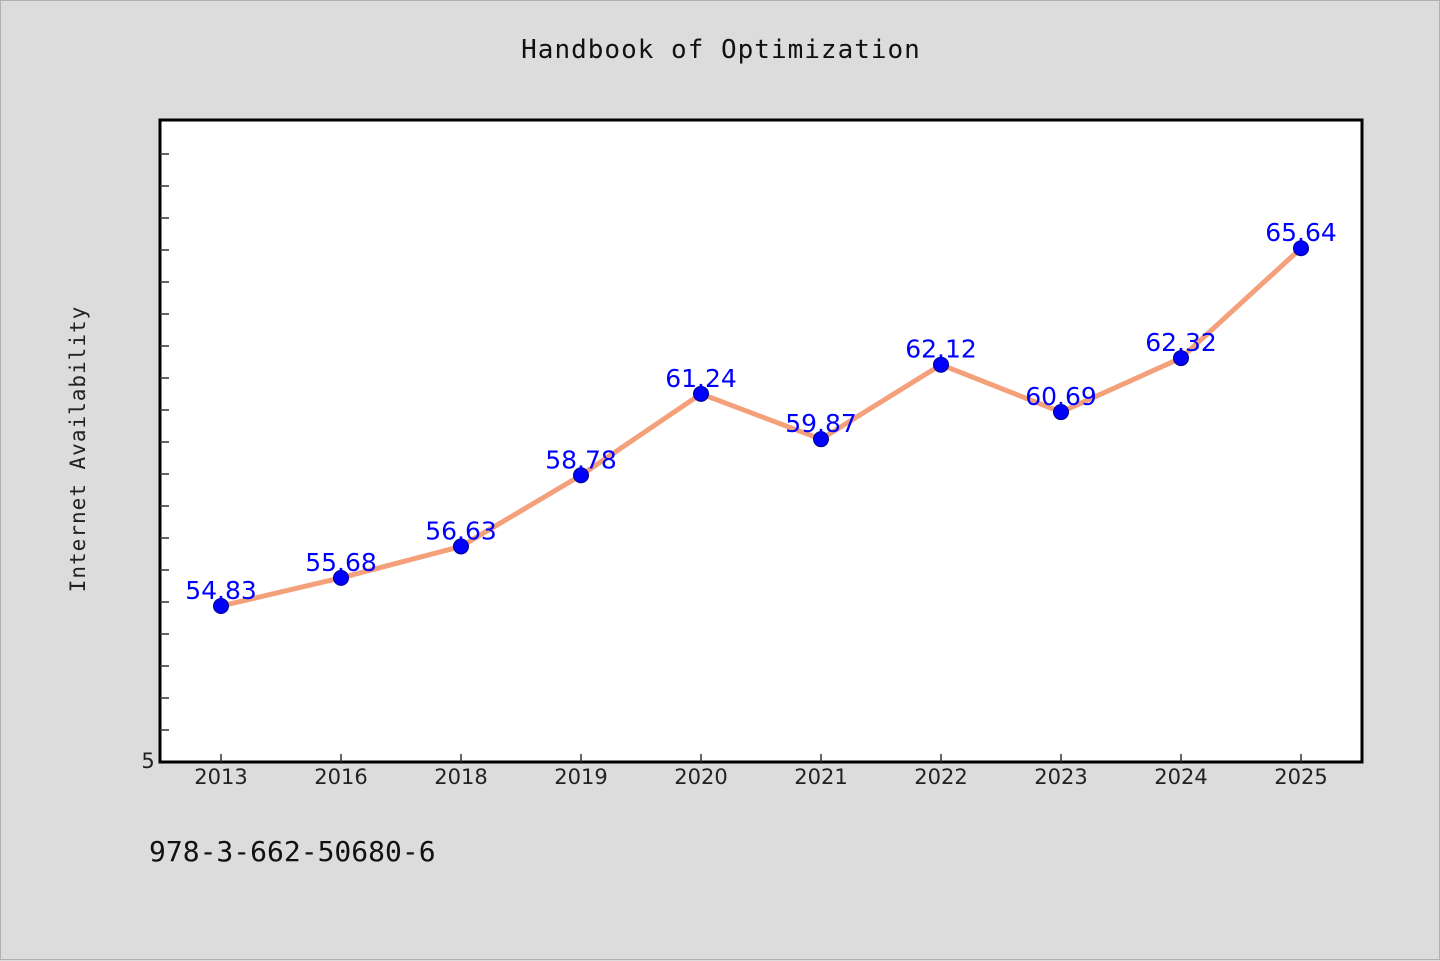  Describe the element at coordinates (941, 349) in the screenshot. I see `data-label: 62.12` at that location.